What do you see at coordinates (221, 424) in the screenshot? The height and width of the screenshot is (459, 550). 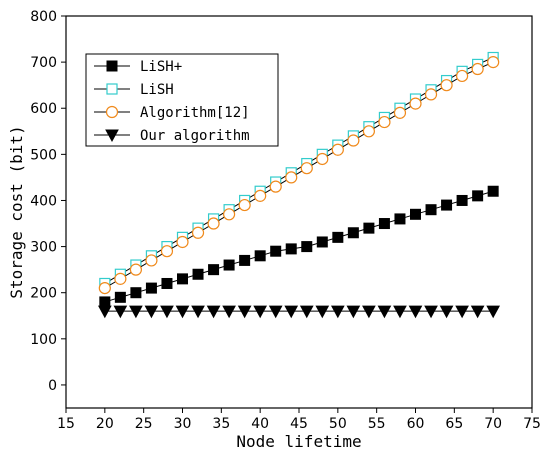 I see `x-tick-label: 35` at bounding box center [221, 424].